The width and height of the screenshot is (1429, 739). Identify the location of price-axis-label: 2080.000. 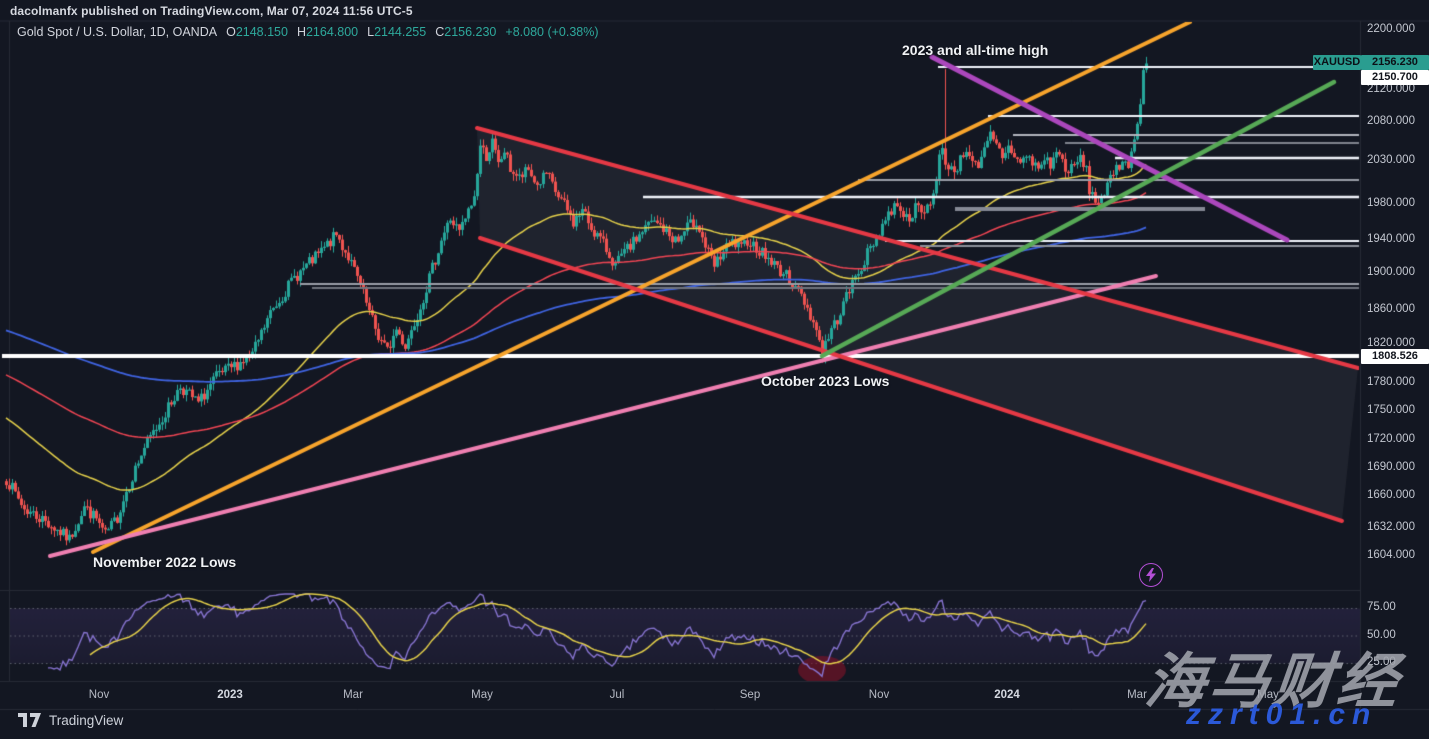
(1391, 121).